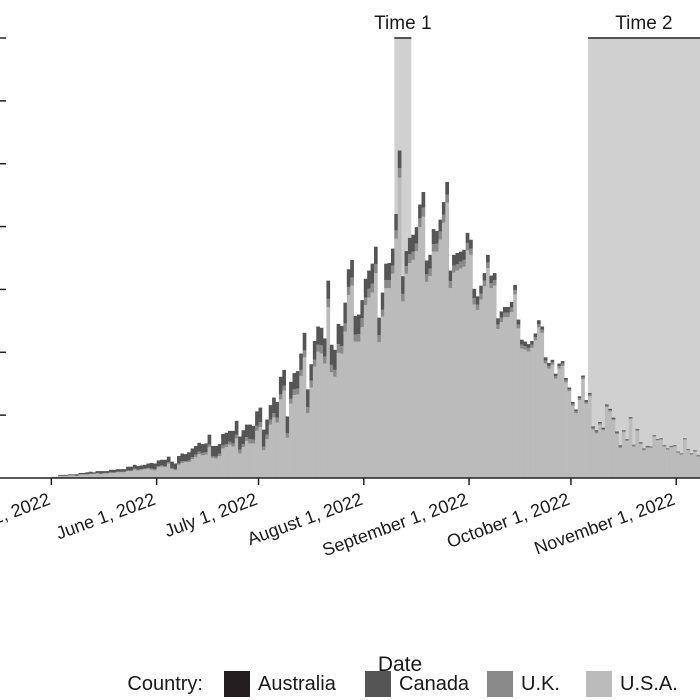 Image resolution: width=700 pixels, height=700 pixels. I want to click on legend-swatch-australia, so click(237, 684).